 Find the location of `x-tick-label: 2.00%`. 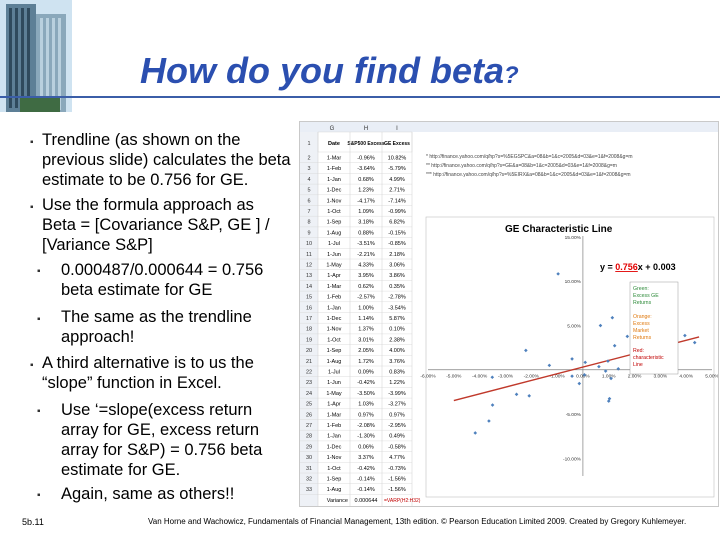

x-tick-label: 2.00% is located at coordinates (635, 377).